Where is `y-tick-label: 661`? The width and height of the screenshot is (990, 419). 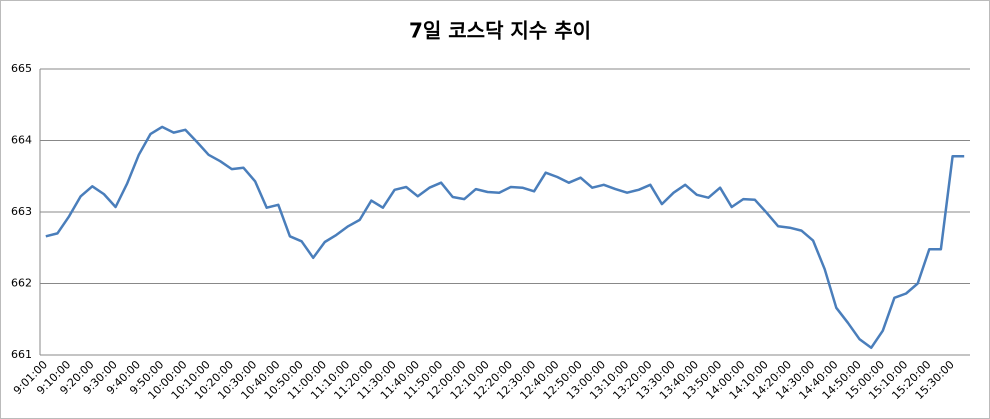 y-tick-label: 661 is located at coordinates (21, 354).